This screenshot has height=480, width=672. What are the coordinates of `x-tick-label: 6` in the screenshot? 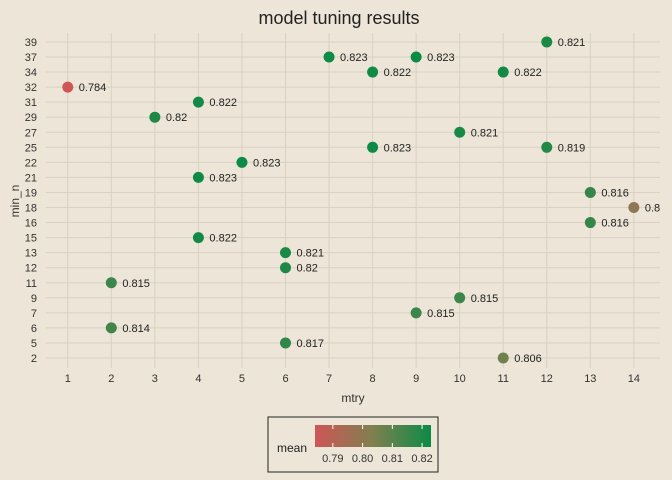 It's located at (285, 379).